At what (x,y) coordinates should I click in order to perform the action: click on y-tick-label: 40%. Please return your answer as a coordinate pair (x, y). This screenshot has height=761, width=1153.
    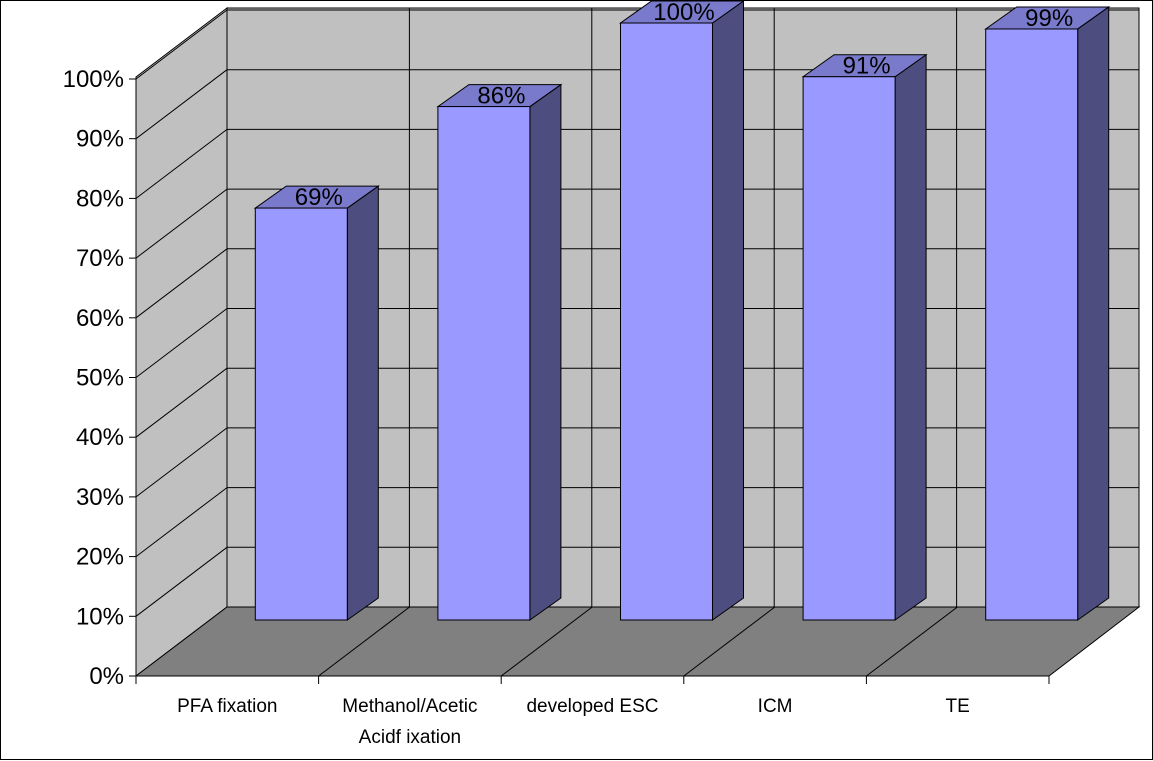
    Looking at the image, I should click on (100, 437).